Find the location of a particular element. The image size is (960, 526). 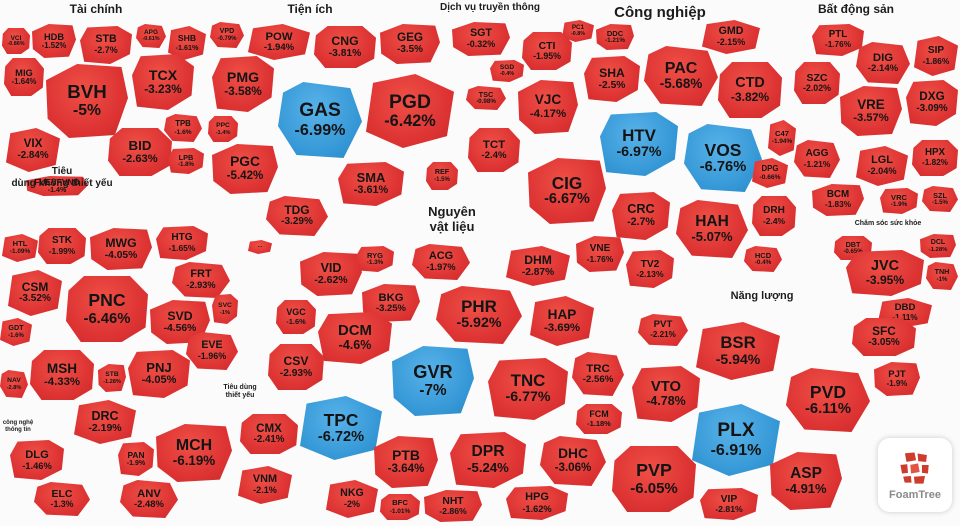

cell-VRE: VRE -3.57% is located at coordinates (871, 111).